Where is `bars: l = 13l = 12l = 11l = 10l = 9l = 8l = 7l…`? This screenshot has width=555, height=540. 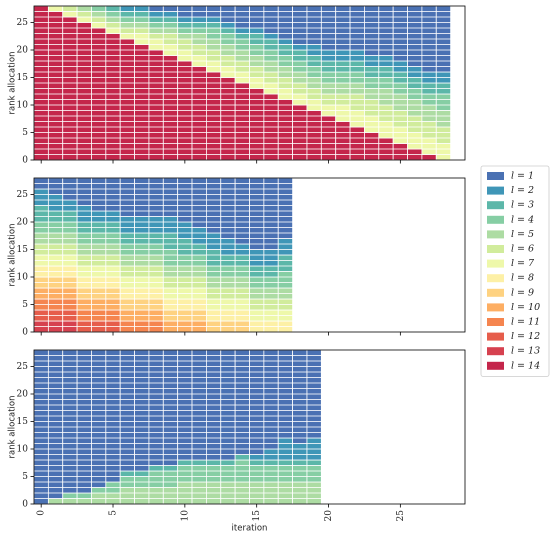 bars: l = 13l = 12l = 11l = 10l = 9l = 8l = 7l… is located at coordinates (163, 255).